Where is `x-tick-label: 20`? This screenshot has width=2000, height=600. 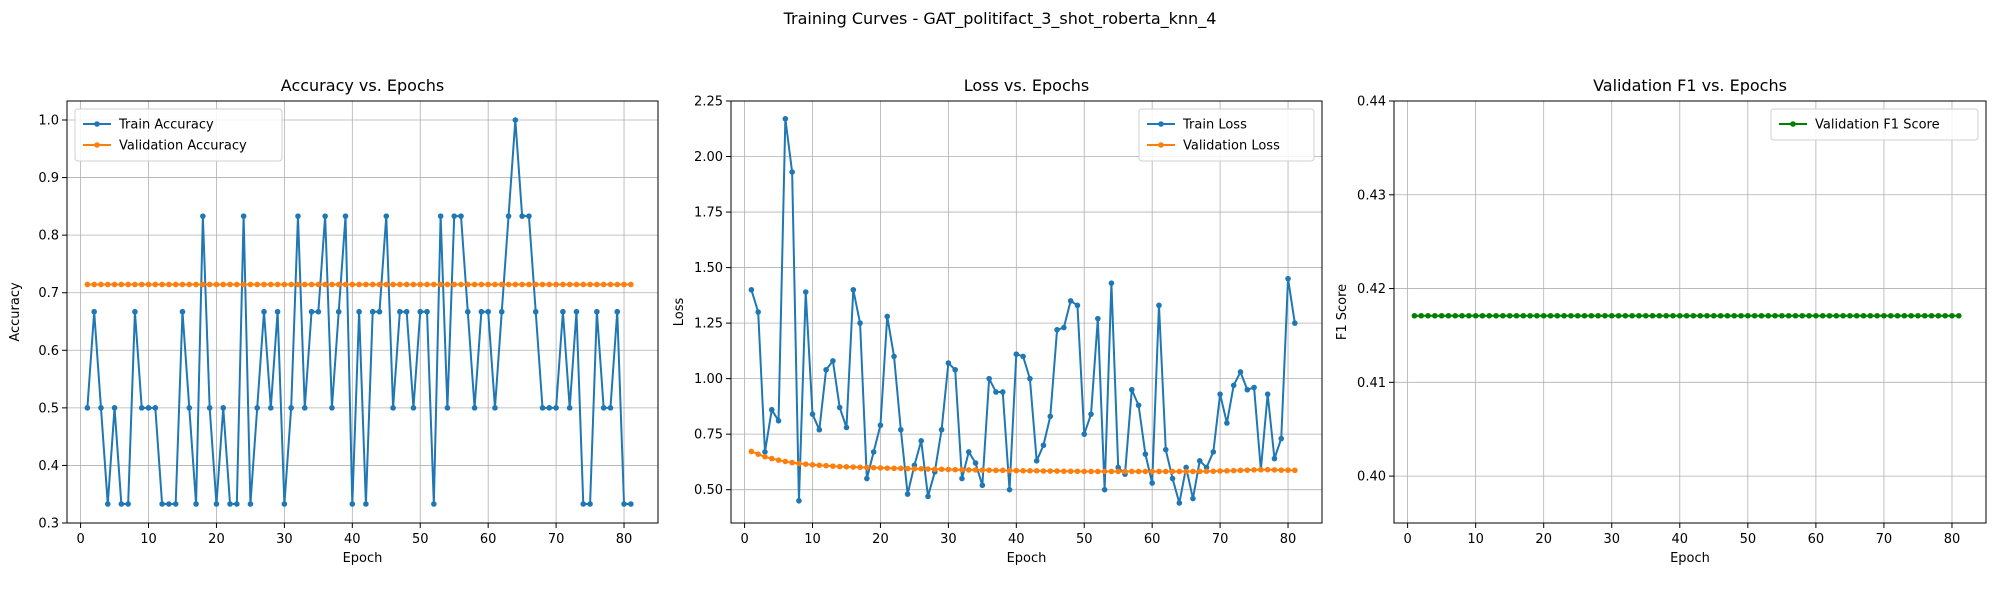 x-tick-label: 20 is located at coordinates (216, 539).